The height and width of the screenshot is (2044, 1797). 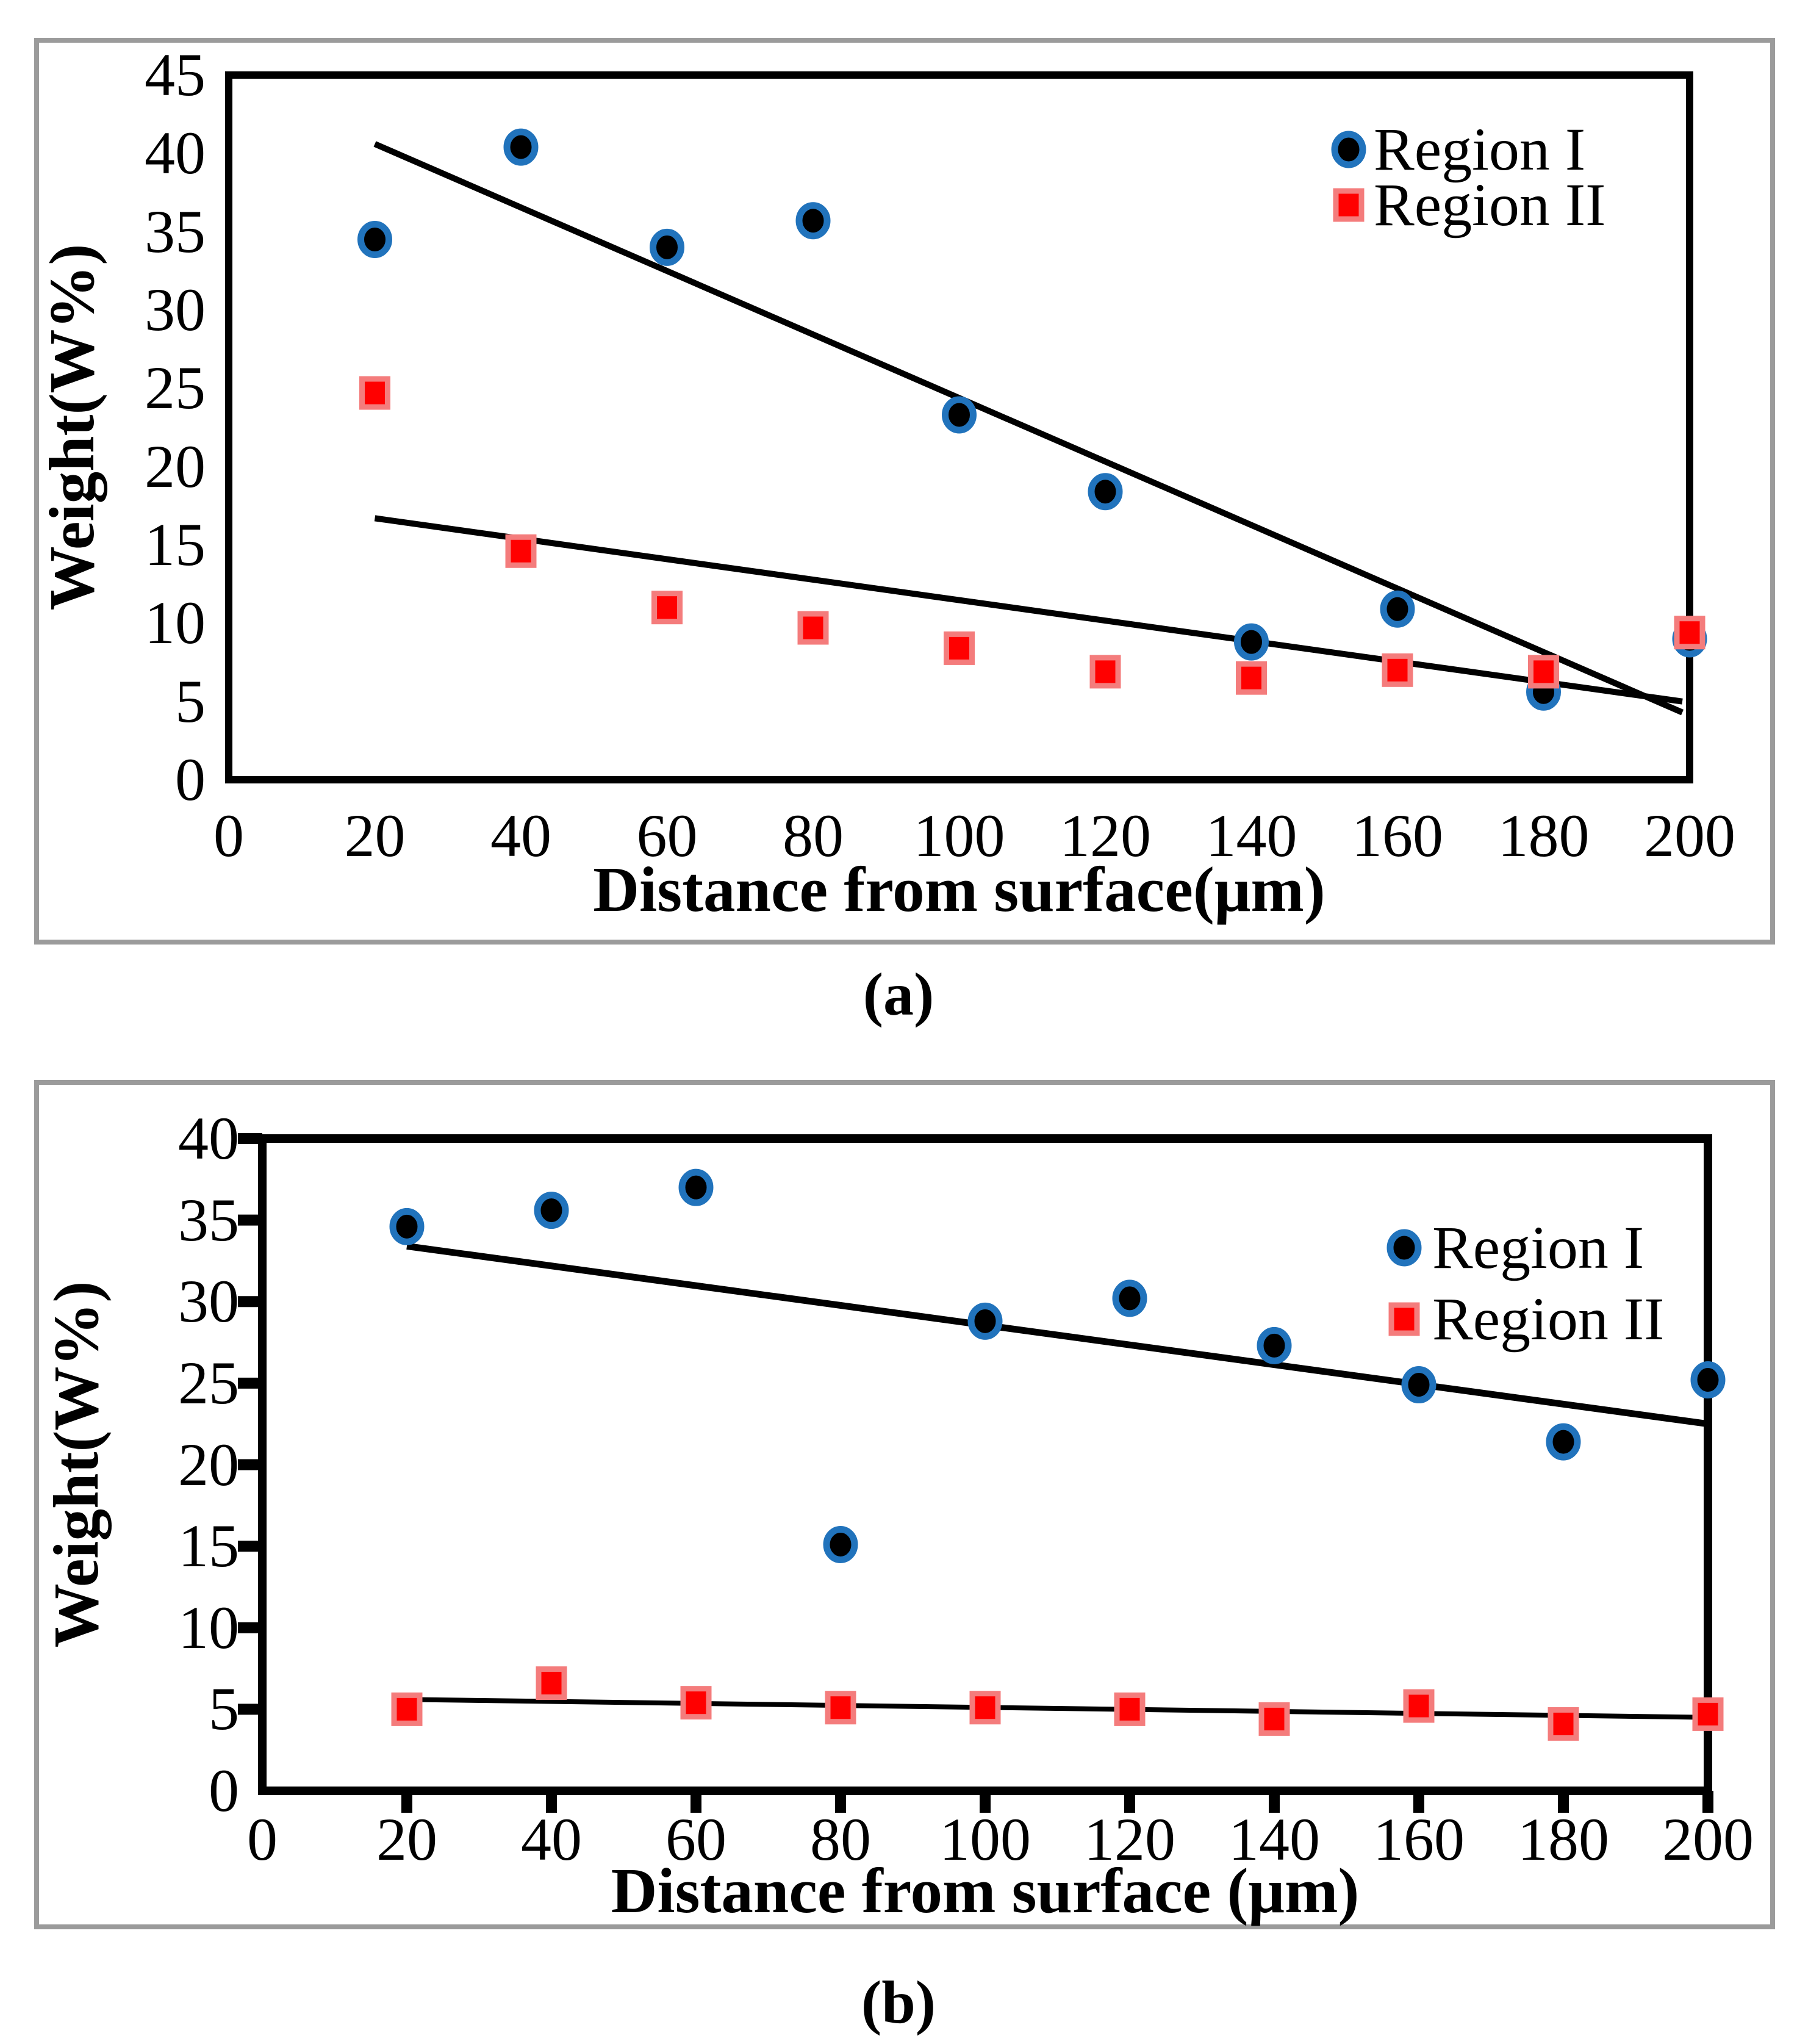 What do you see at coordinates (262, 1839) in the screenshot?
I see `panel-b-x-tick-label-0: 0` at bounding box center [262, 1839].